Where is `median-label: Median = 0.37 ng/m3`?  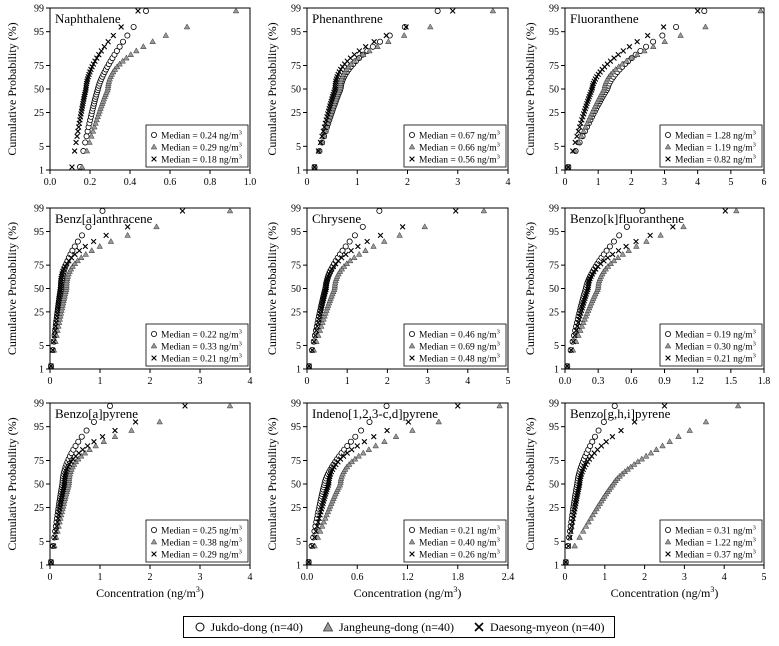
median-label: Median = 0.37 ng/m3 is located at coordinates (715, 555).